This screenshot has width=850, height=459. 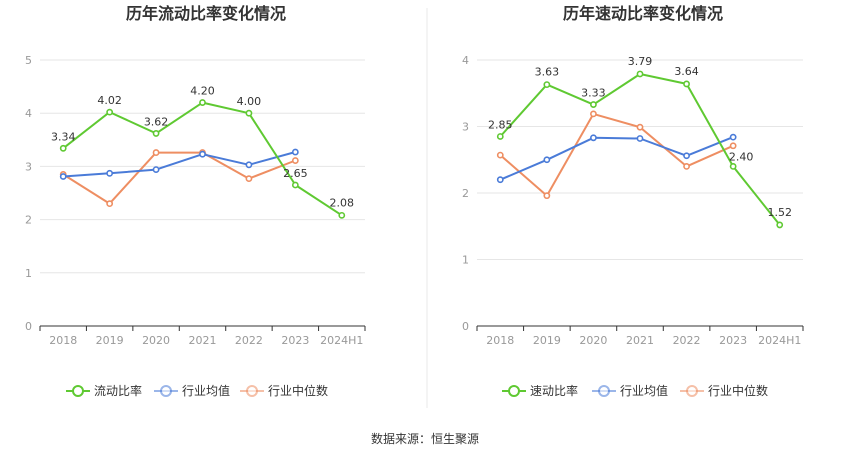 I want to click on series-line-primary, so click(x=202, y=159).